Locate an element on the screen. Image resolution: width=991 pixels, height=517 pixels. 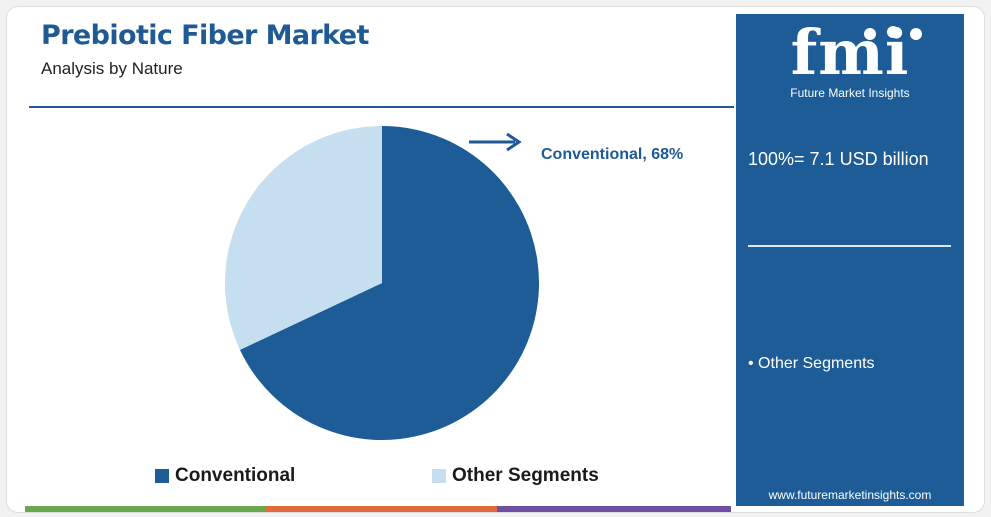
bar-segment-green is located at coordinates (145, 509).